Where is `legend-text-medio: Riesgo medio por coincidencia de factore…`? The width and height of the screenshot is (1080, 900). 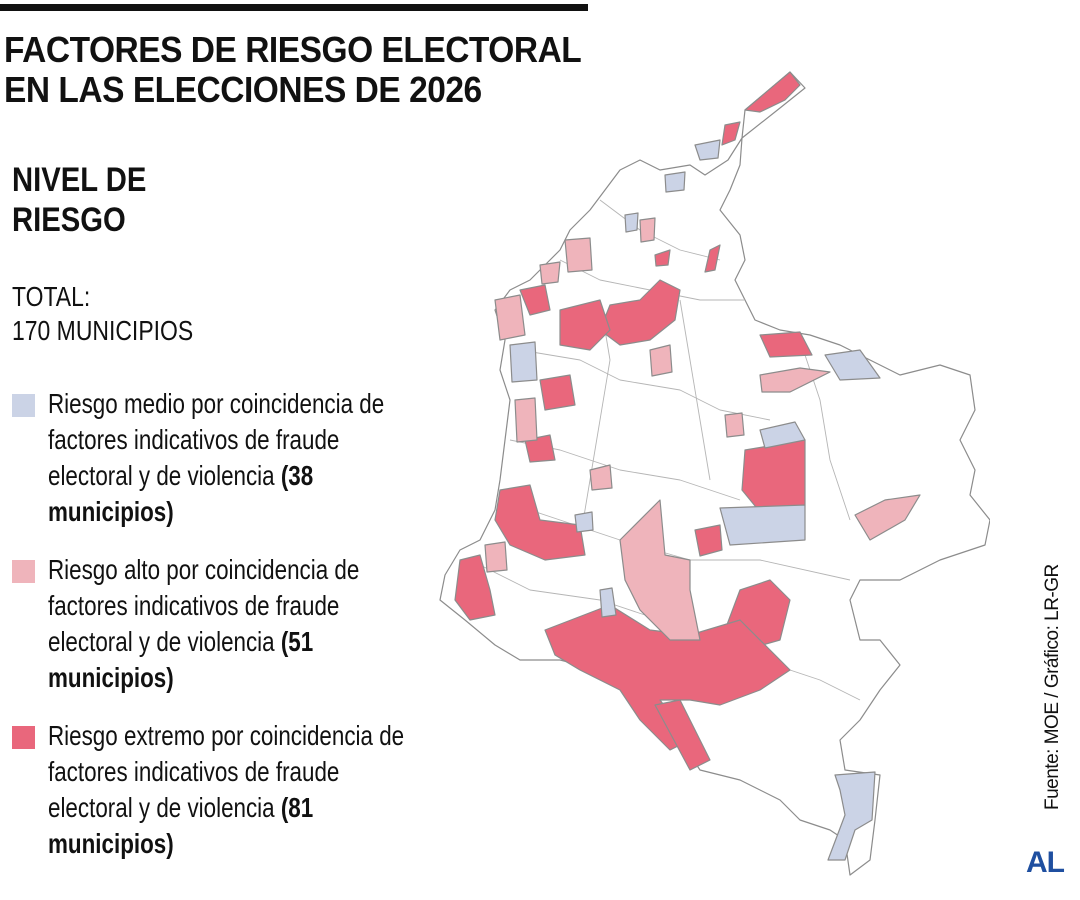
legend-text-medio: Riesgo medio por coincidencia de factore… is located at coordinates (216, 439).